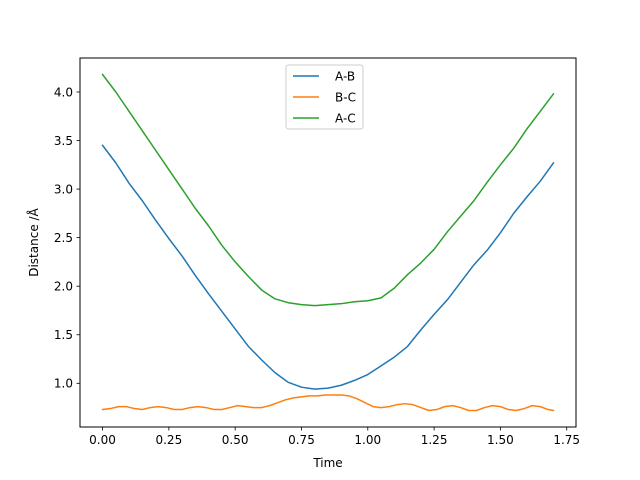 The height and width of the screenshot is (480, 640). Describe the element at coordinates (63, 286) in the screenshot. I see `y-tick-label: 2.0` at that location.